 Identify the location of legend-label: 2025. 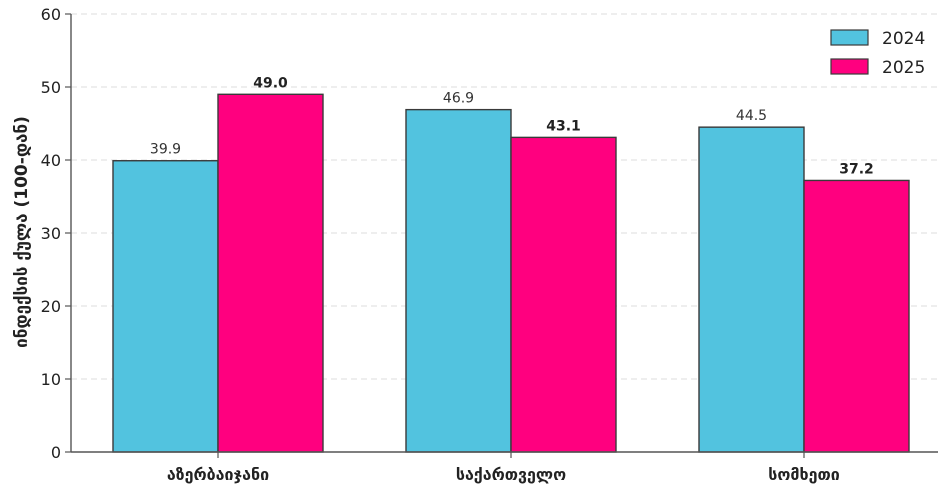
(903, 68).